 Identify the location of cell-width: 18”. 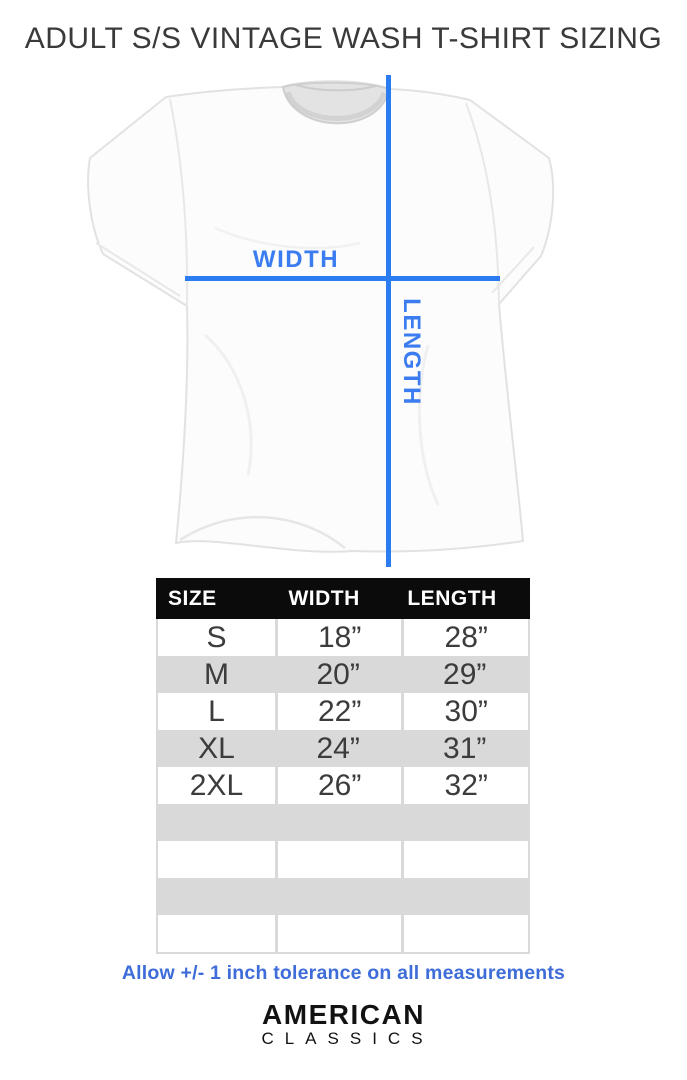
(338, 637).